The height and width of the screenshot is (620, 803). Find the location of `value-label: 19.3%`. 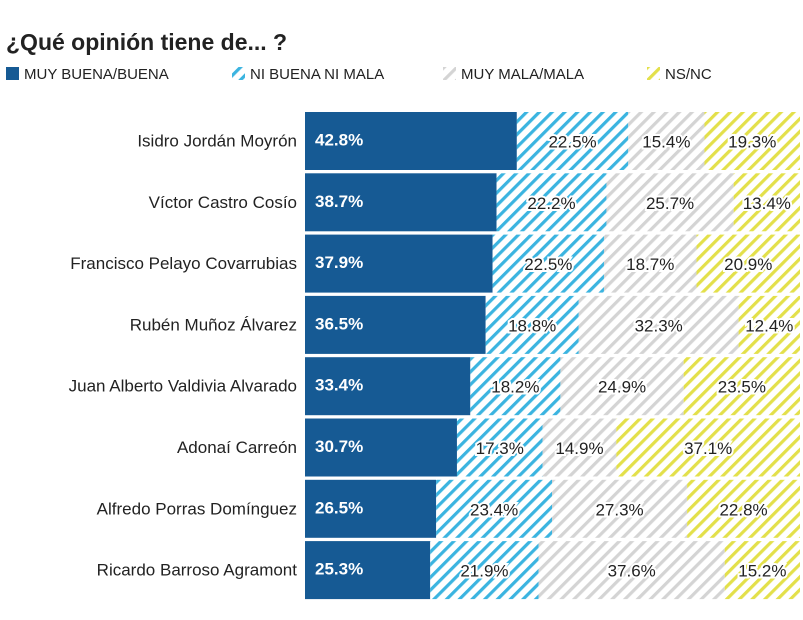

value-label: 19.3% is located at coordinates (752, 141).